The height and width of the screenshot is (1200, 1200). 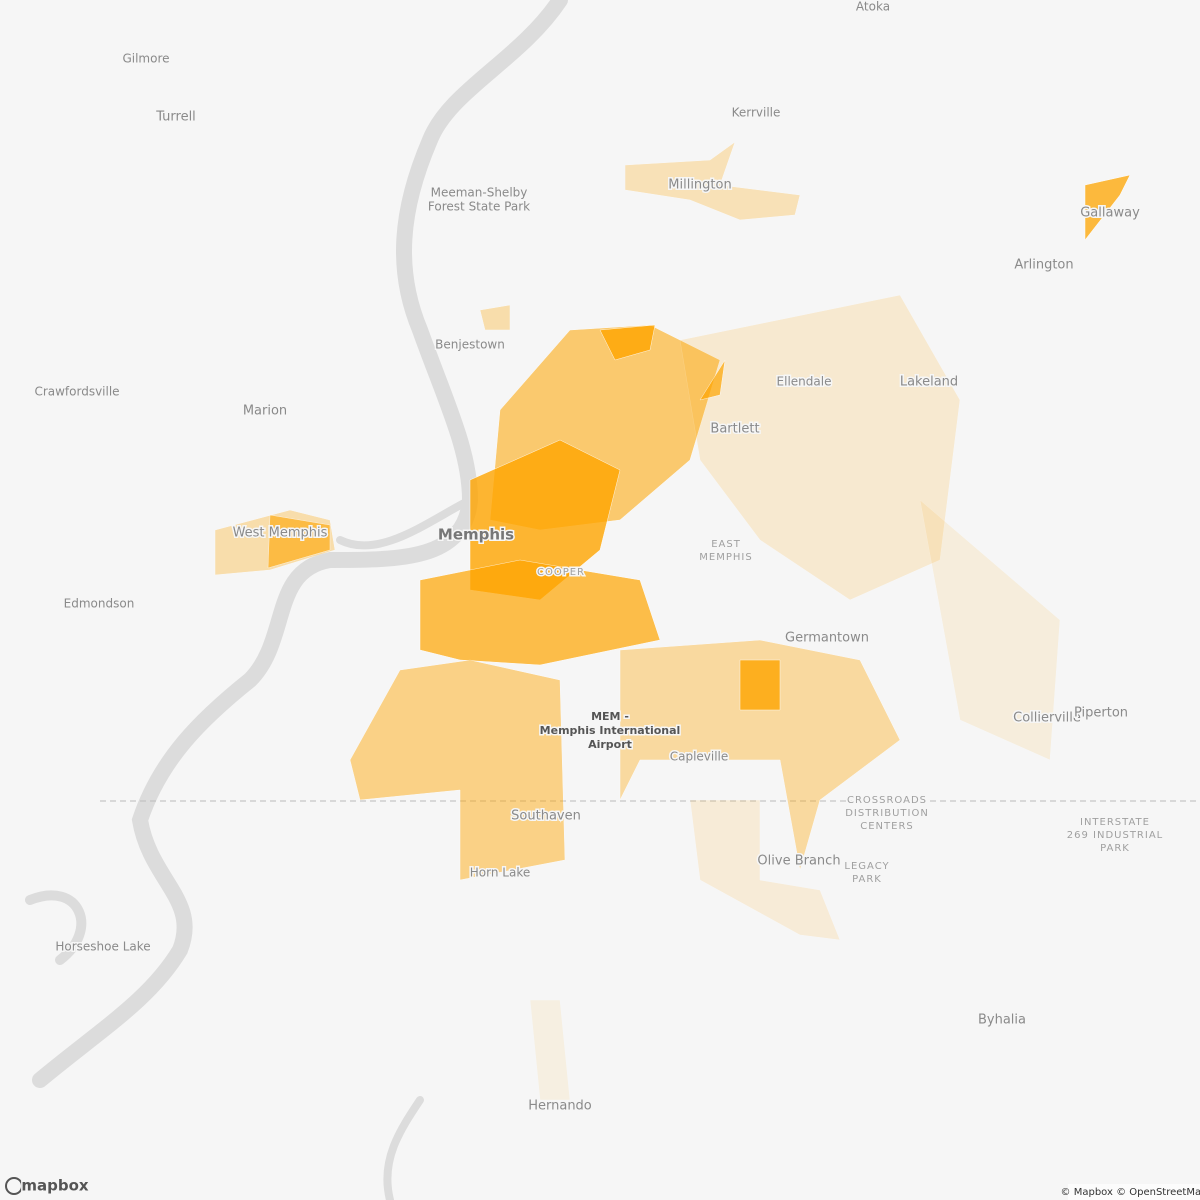 What do you see at coordinates (1047, 718) in the screenshot?
I see `place-label: Collierville` at bounding box center [1047, 718].